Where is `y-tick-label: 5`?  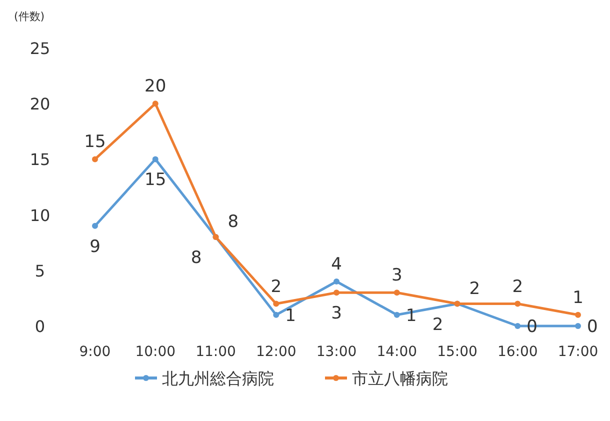 y-tick-label: 5 is located at coordinates (40, 270).